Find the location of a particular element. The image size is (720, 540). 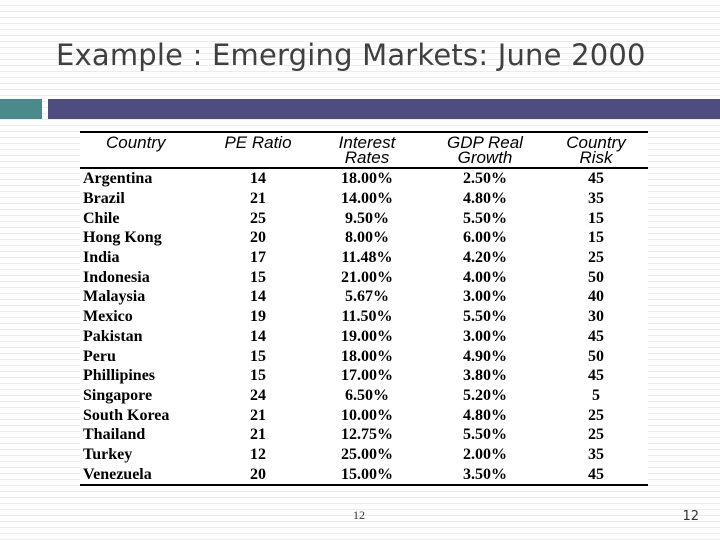

table-cell: 5.67% is located at coordinates (367, 297).